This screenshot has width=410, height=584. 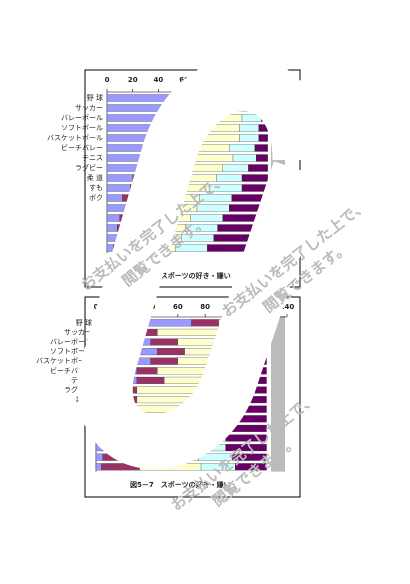 I want to click on x-tick-label: 60, so click(x=178, y=307).